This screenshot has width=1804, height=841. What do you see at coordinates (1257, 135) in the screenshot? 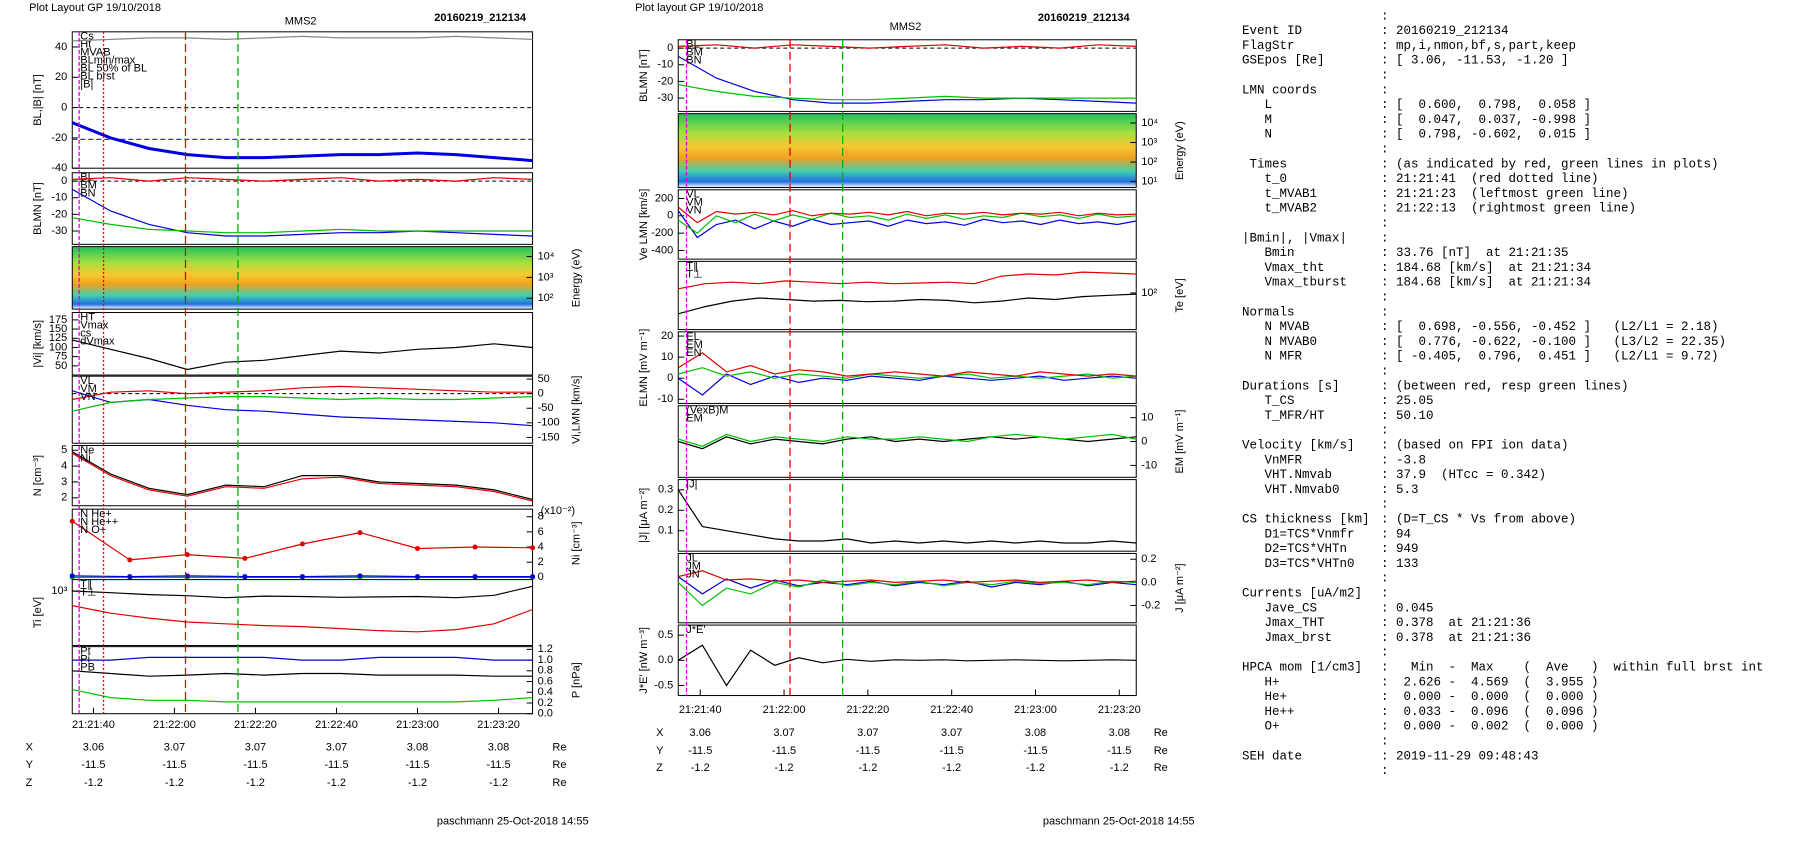
I see `summary-key: N` at bounding box center [1257, 135].